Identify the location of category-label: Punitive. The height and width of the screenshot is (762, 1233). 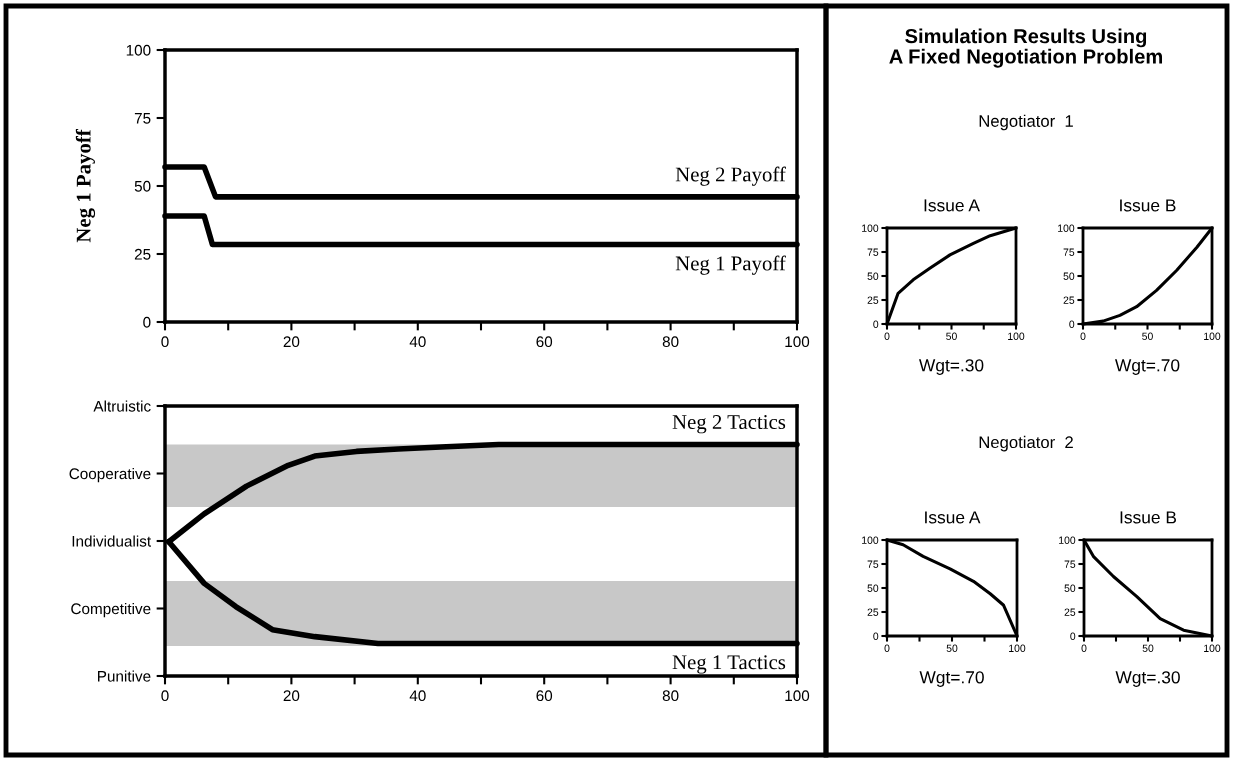
(124, 676).